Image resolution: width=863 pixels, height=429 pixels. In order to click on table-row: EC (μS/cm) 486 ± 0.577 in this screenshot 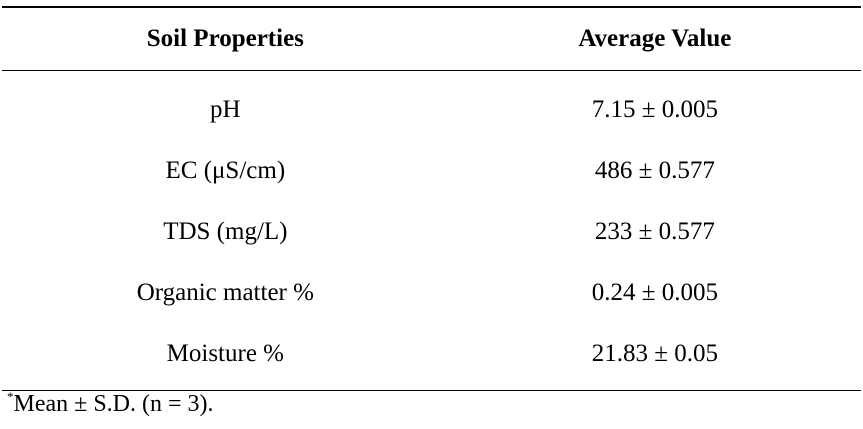, I will do `click(431, 170)`.